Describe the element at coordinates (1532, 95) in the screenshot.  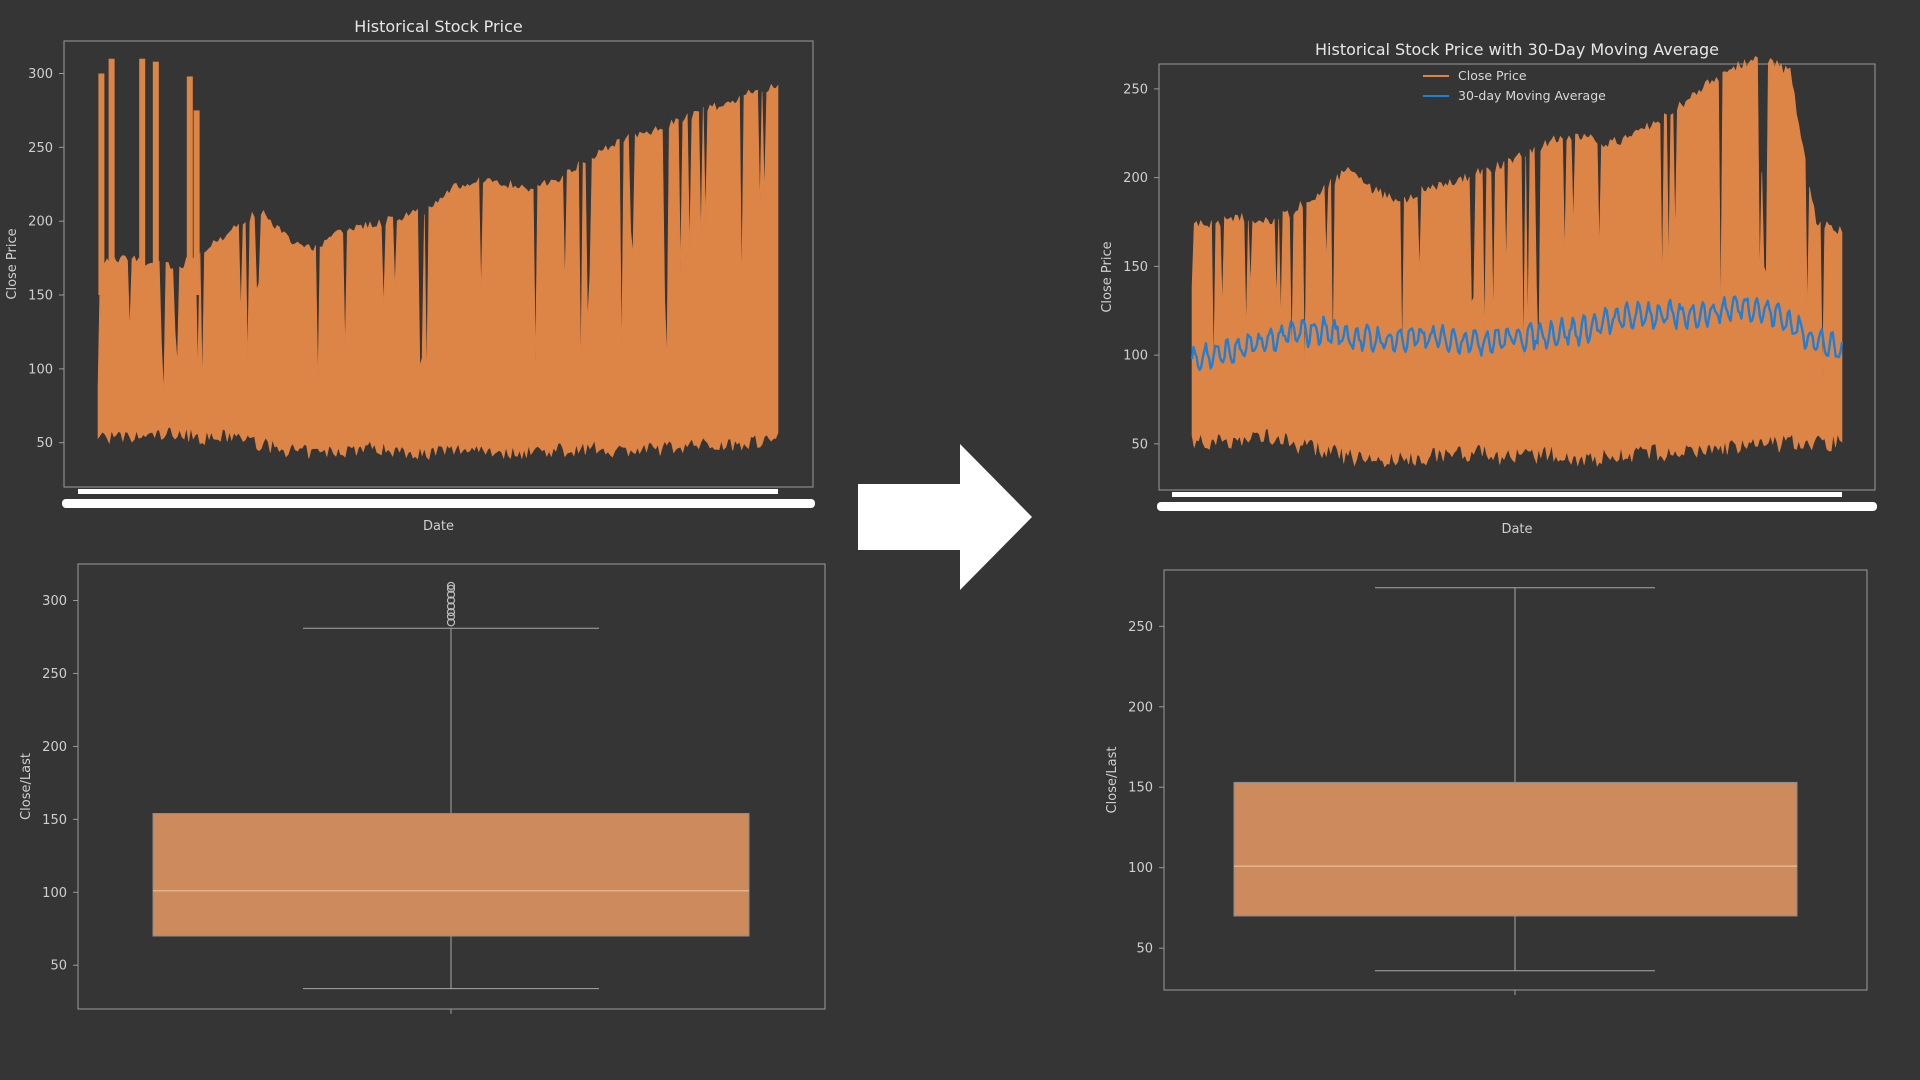
I see `legend-entry: 30-day Moving Average` at that location.